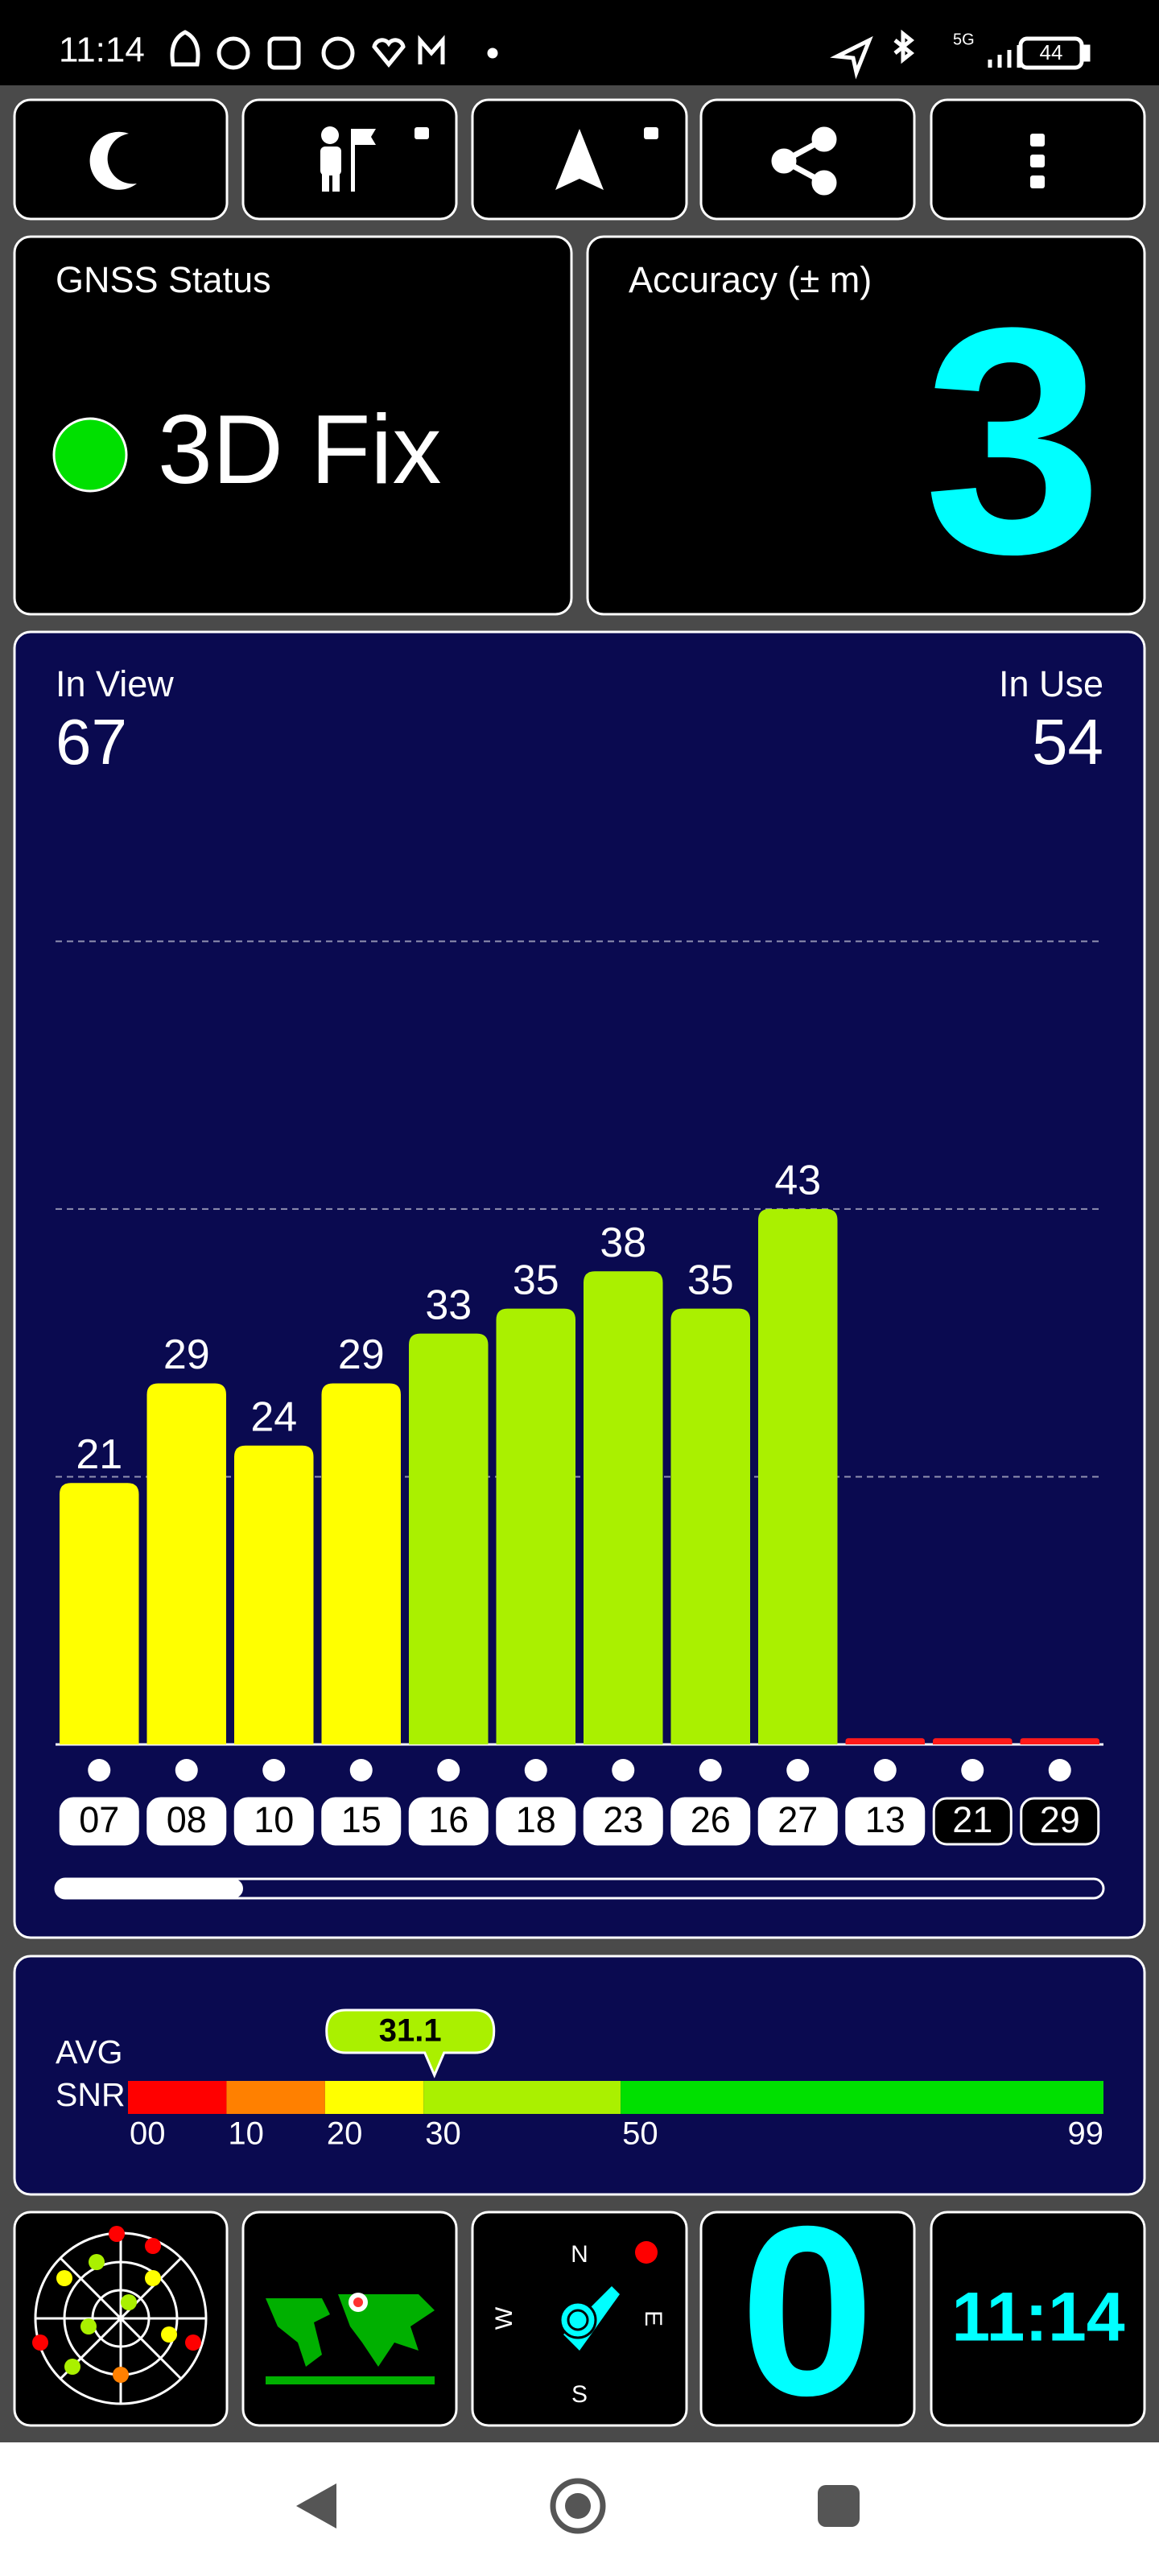 This screenshot has height=2576, width=1159. I want to click on snr-tile, so click(579, 2075).